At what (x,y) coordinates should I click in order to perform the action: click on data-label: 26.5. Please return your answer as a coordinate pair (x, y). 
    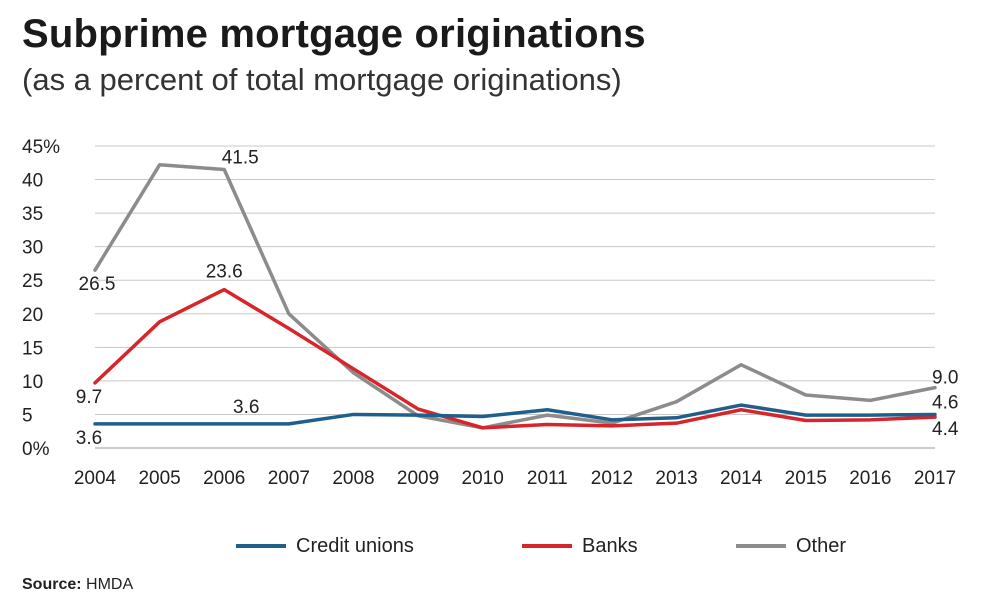
    Looking at the image, I should click on (97, 284).